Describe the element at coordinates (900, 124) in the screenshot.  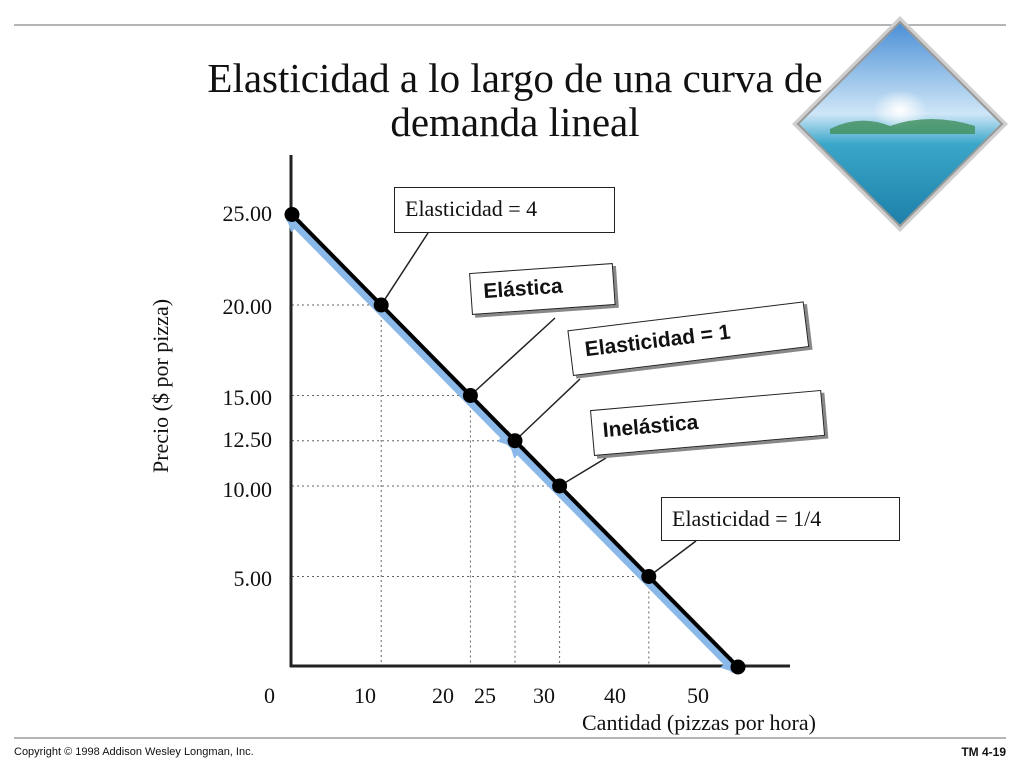
I see `beach-decoration-icon` at that location.